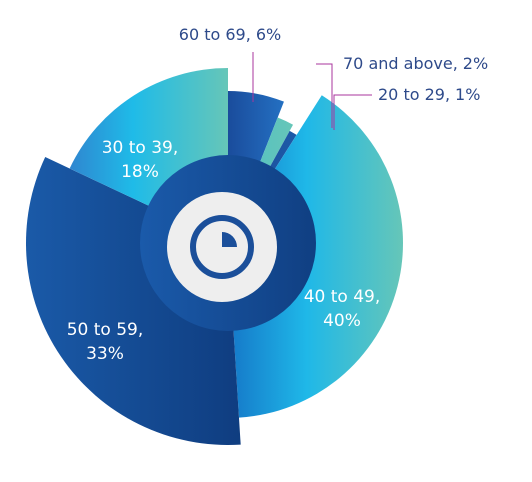 Image resolution: width=532 pixels, height=482 pixels. What do you see at coordinates (215, 34) in the screenshot?
I see `category-label: 60 to 69,` at bounding box center [215, 34].